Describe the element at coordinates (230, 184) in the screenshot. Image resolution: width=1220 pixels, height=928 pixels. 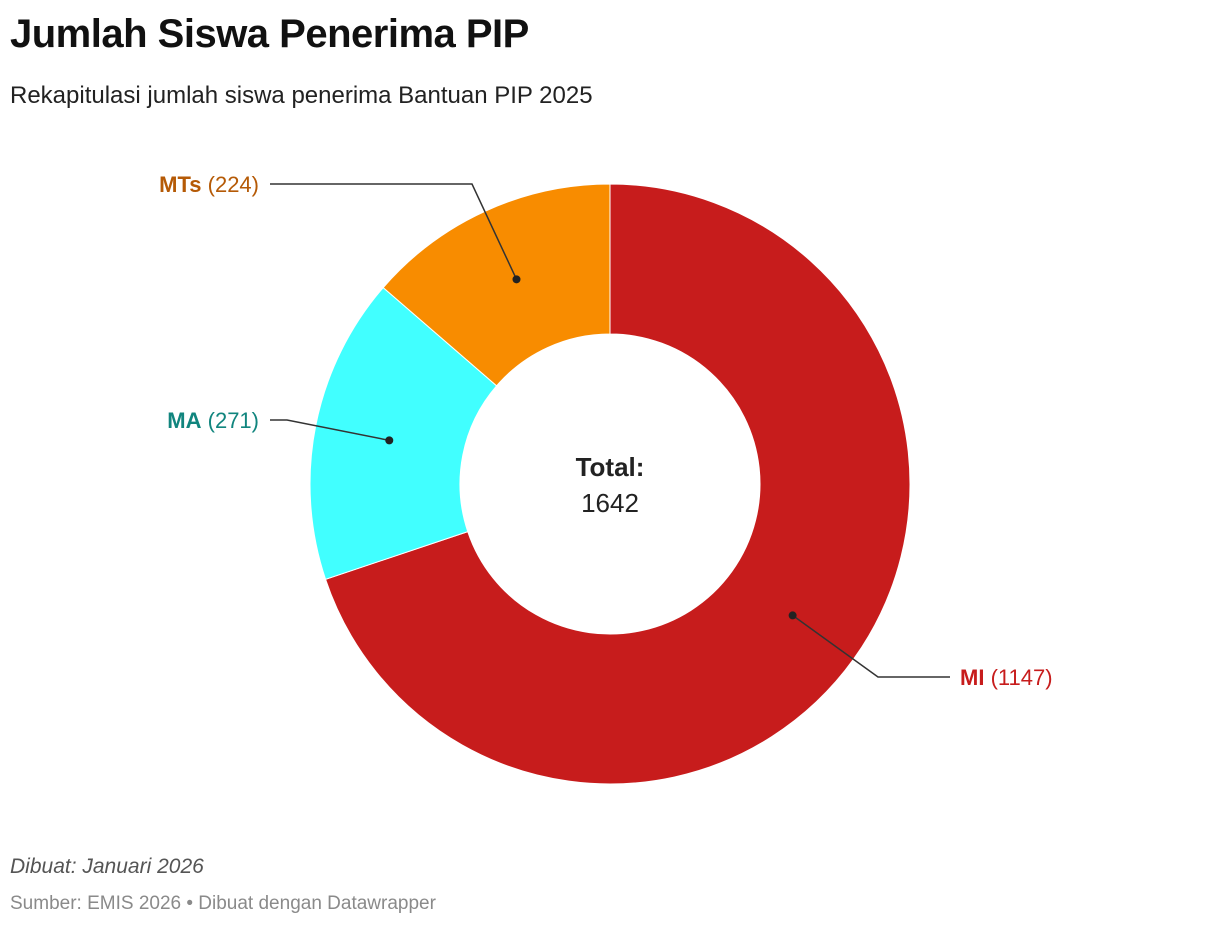
I see `slice-label-value: (224)` at that location.